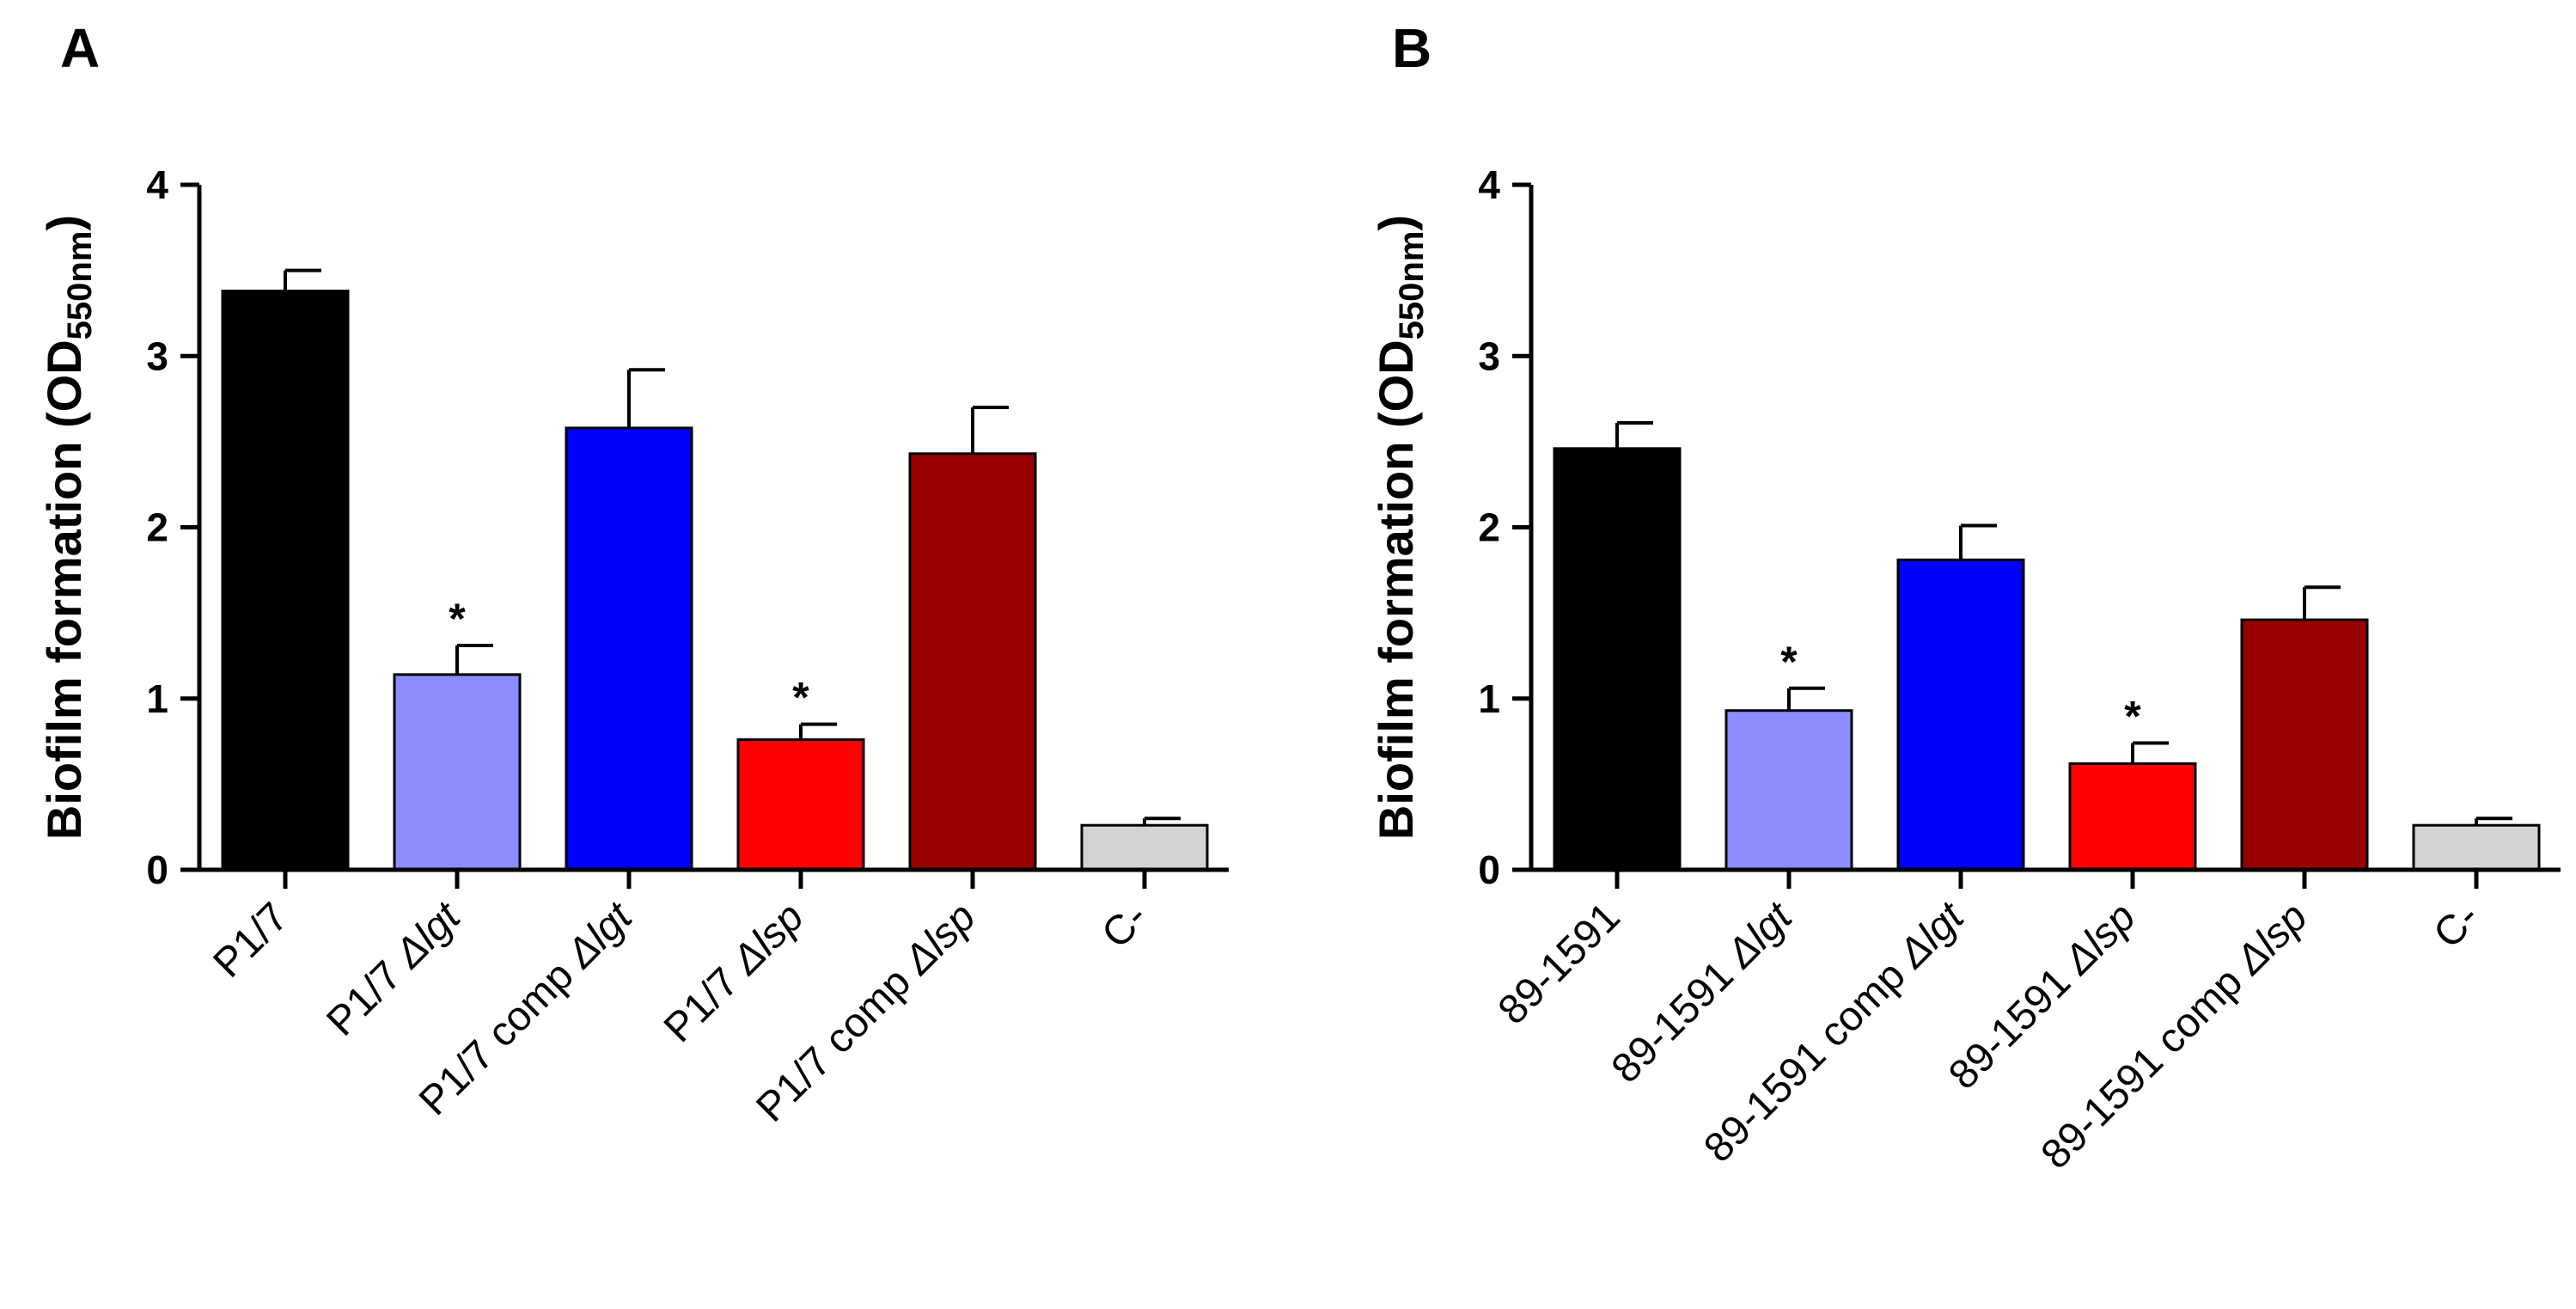 The height and width of the screenshot is (1309, 2576). I want to click on x-tick-label: P1/7 Δlsp, so click(734, 972).